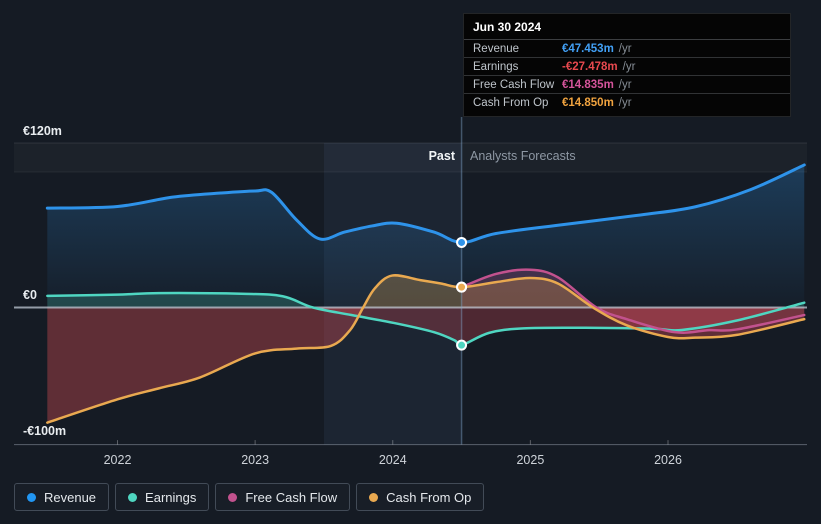  What do you see at coordinates (117, 460) in the screenshot?
I see `x-axis-label-2022: 2022` at bounding box center [117, 460].